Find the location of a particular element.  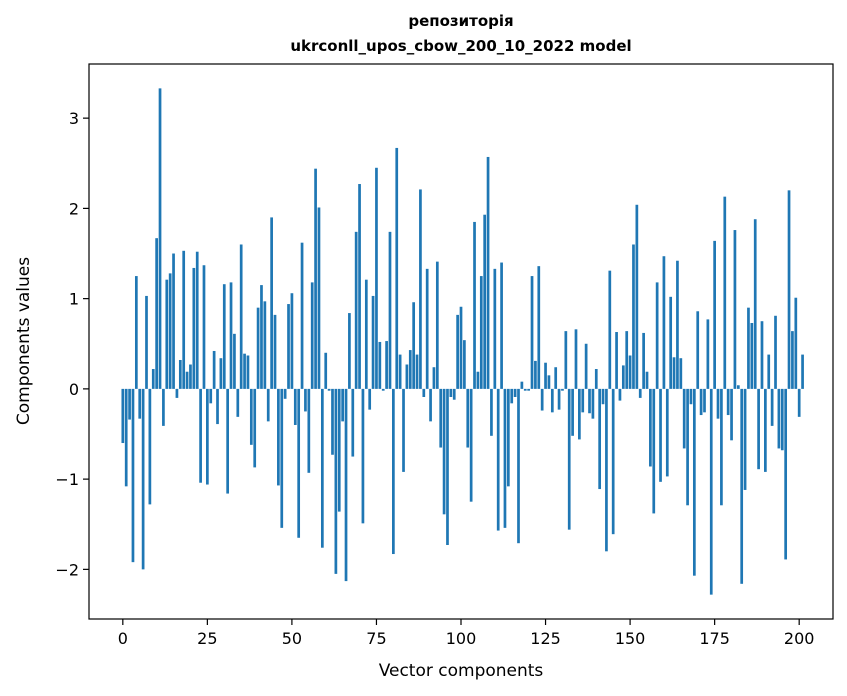

x-tick-label: 100 is located at coordinates (461, 638).